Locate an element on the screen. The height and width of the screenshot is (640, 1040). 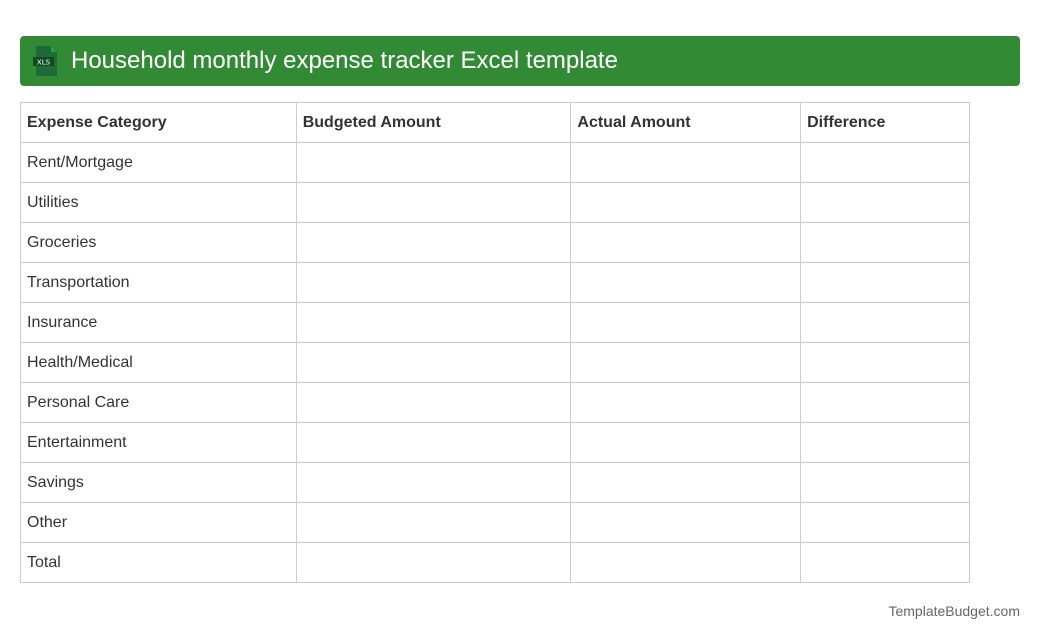
svg-text: XLS is located at coordinates (44, 63).